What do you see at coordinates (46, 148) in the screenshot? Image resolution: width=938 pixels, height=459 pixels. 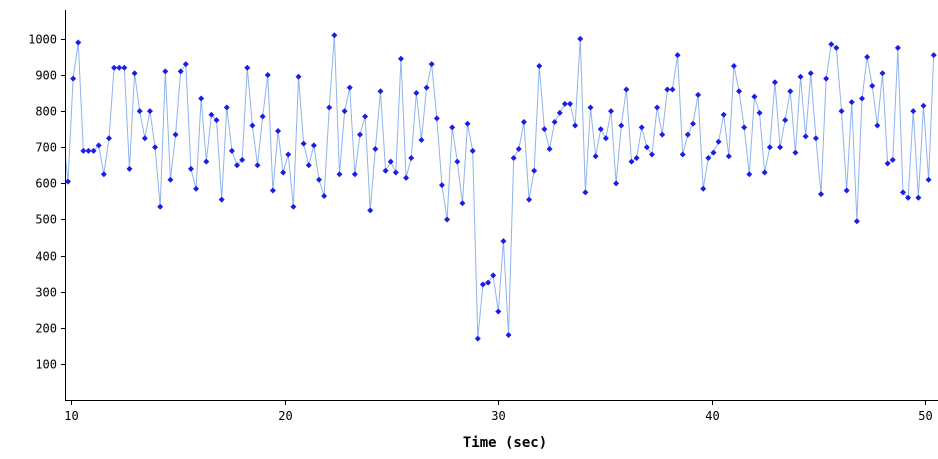 I see `y-tick-label: 700` at bounding box center [46, 148].